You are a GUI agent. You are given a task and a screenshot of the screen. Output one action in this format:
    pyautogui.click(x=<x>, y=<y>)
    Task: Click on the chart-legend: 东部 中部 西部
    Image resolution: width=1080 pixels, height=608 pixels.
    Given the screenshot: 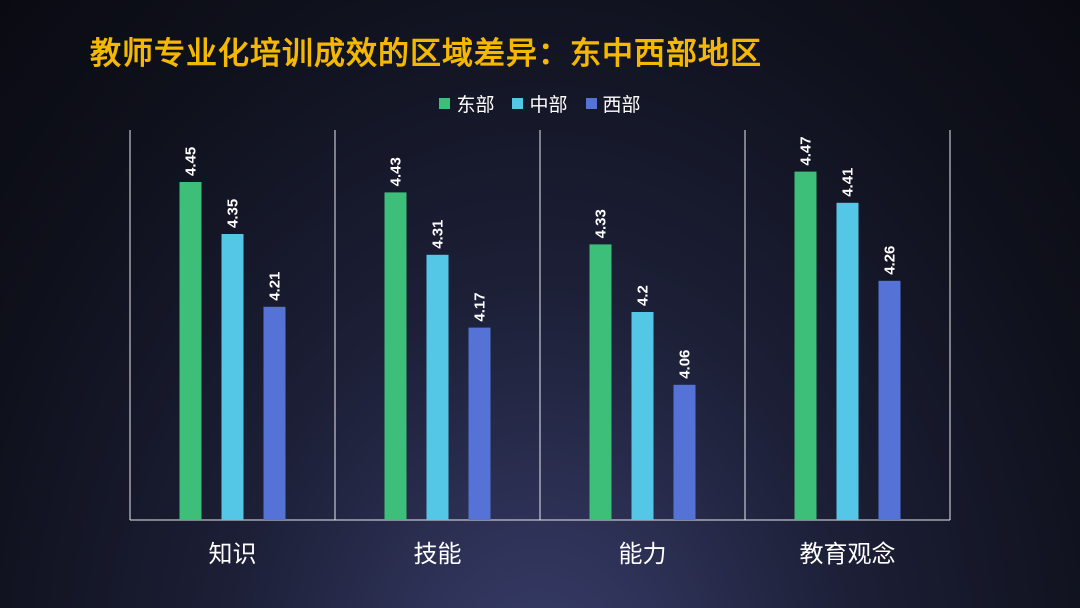 What is the action you would take?
    pyautogui.click(x=540, y=103)
    